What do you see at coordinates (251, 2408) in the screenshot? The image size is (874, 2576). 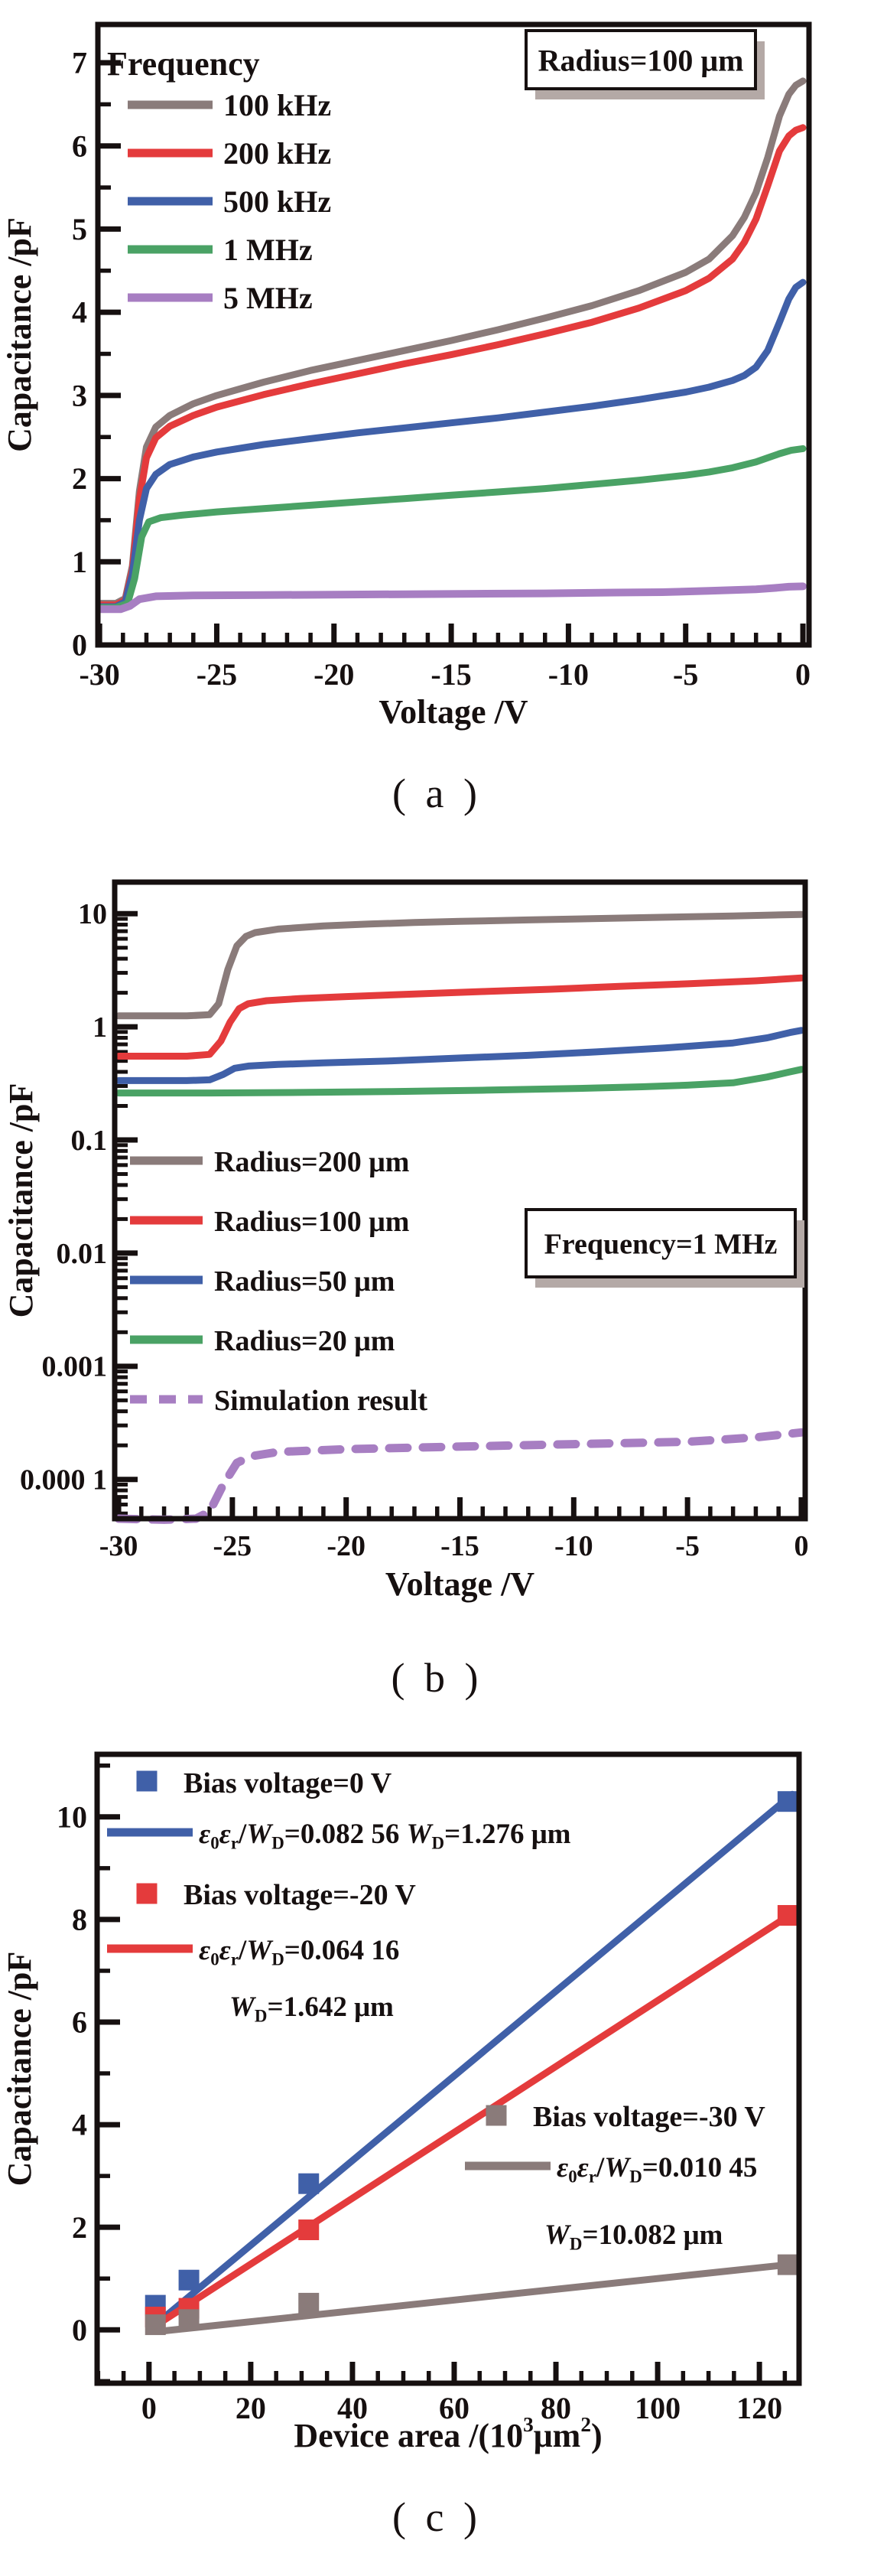 I see `x-tick-label: 20` at bounding box center [251, 2408].